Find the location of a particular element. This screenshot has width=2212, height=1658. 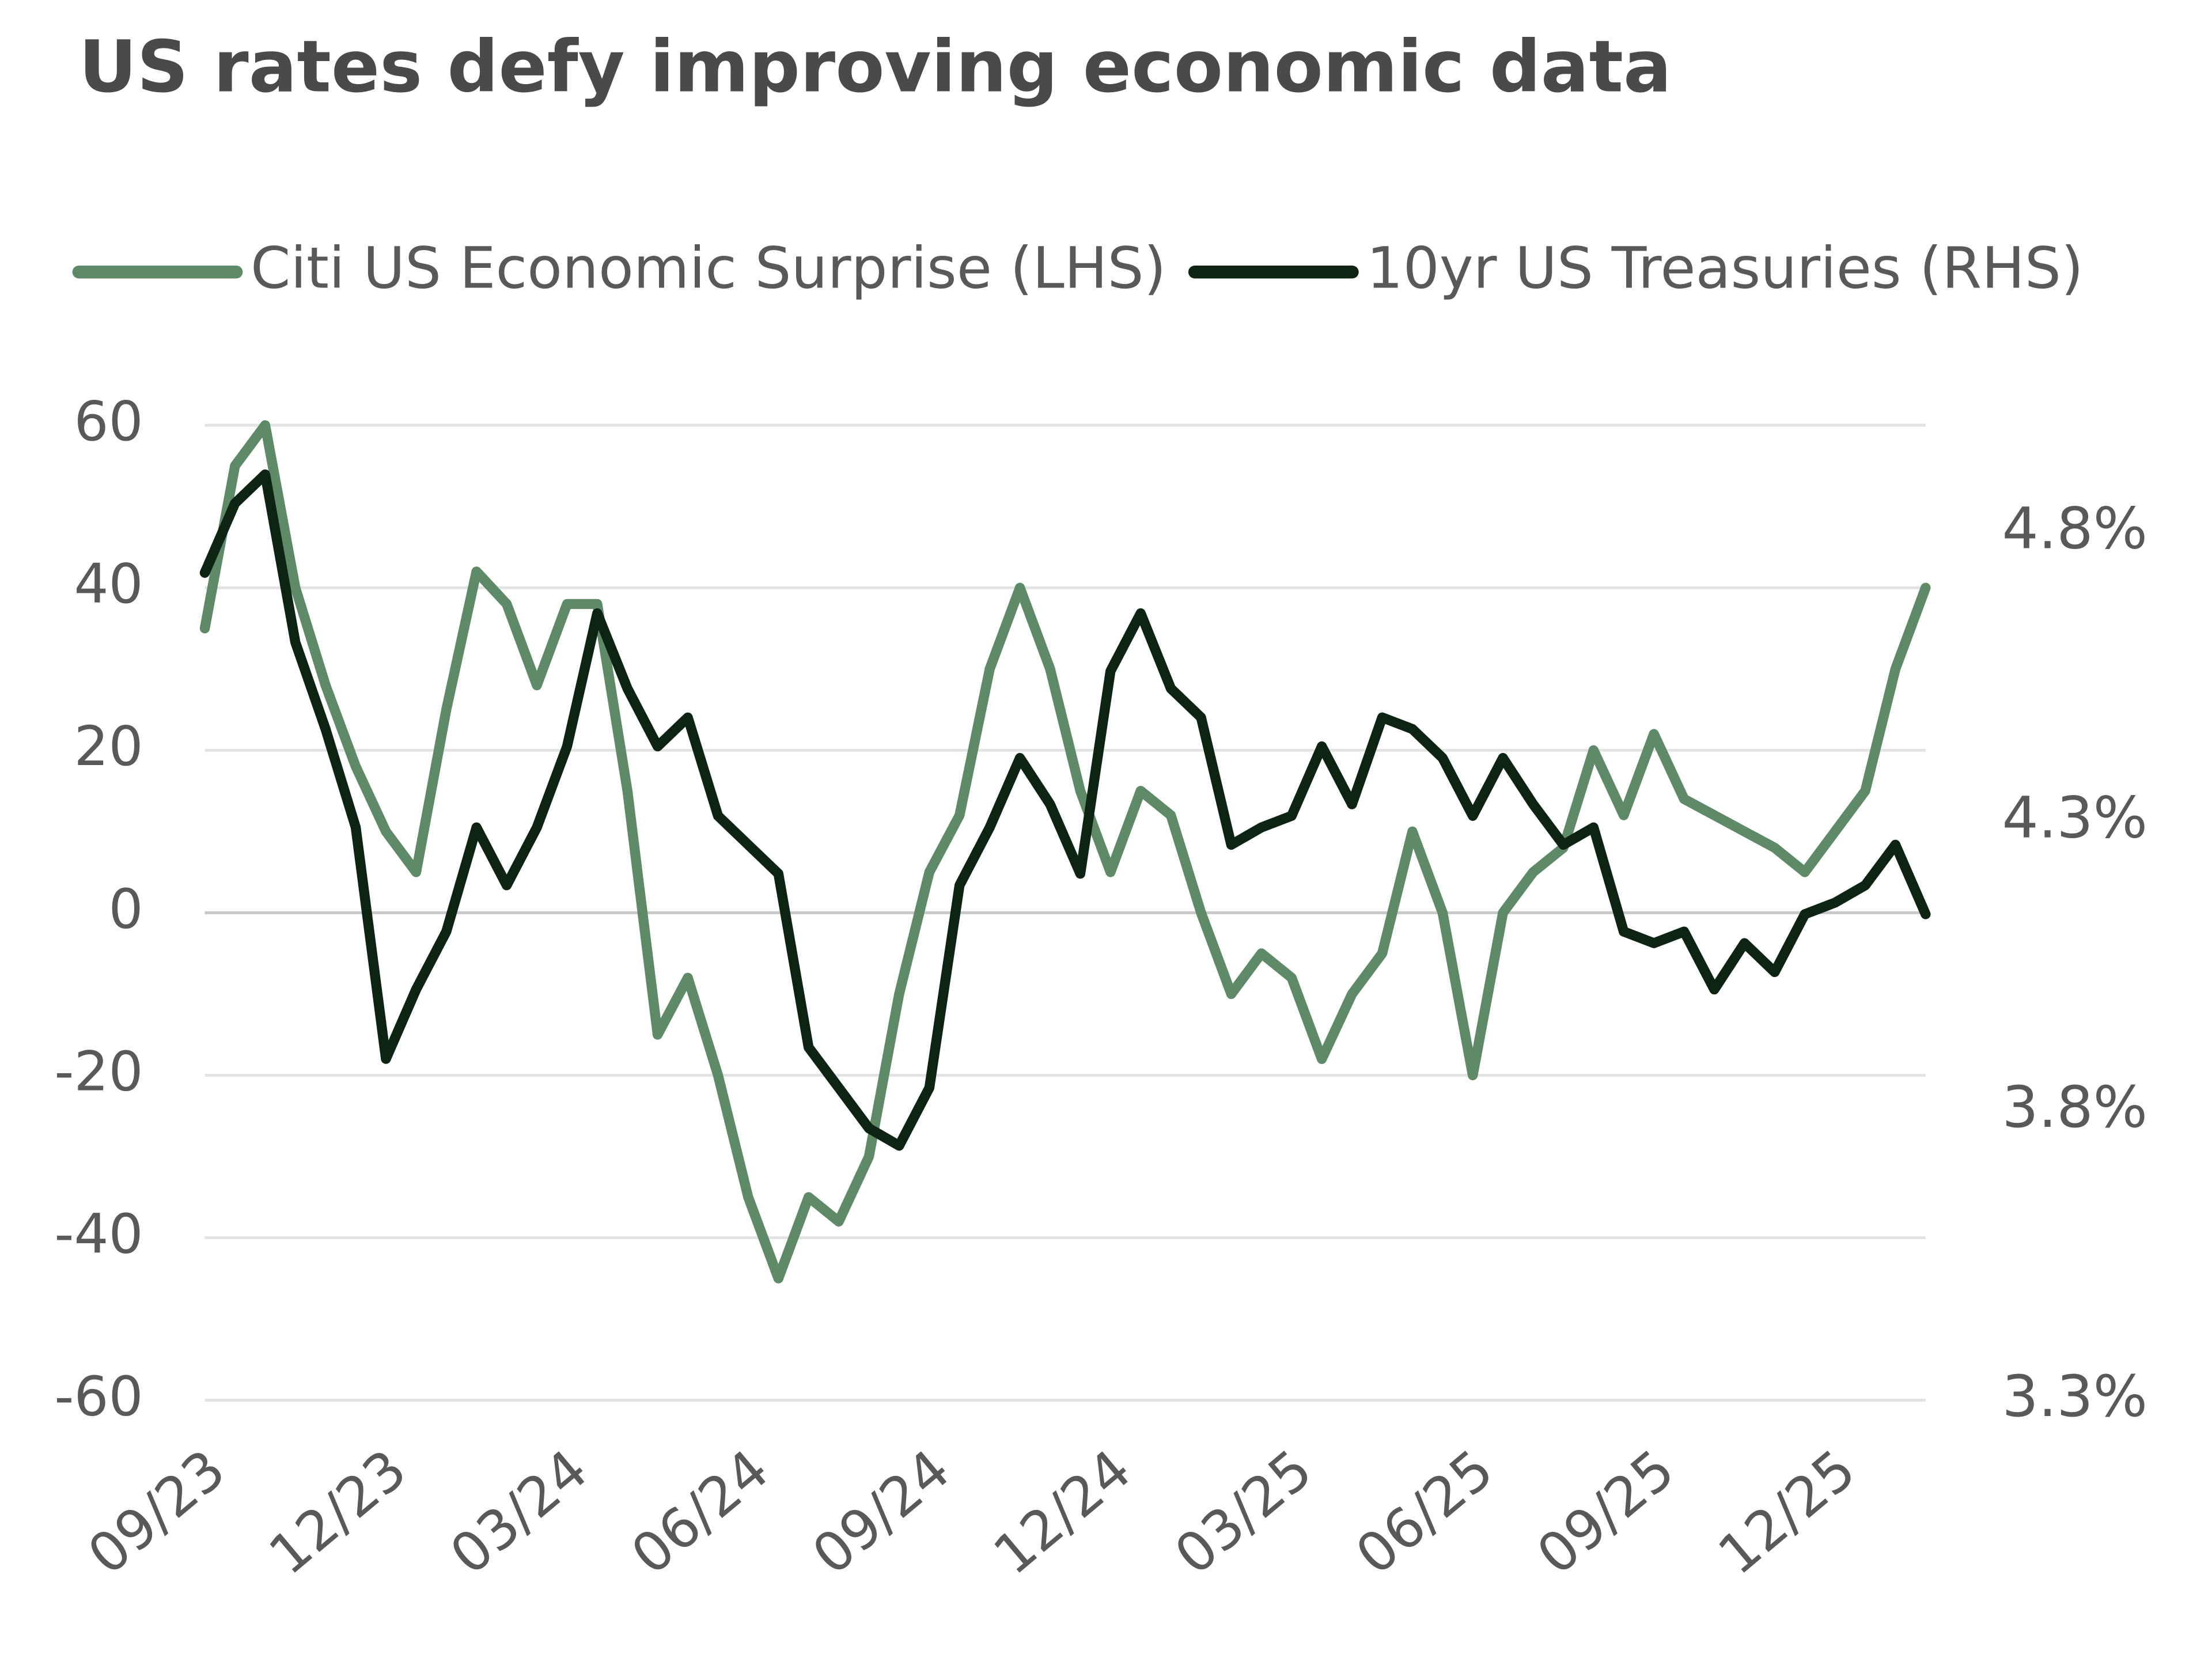

y-tick-label: 40 is located at coordinates (108, 584).